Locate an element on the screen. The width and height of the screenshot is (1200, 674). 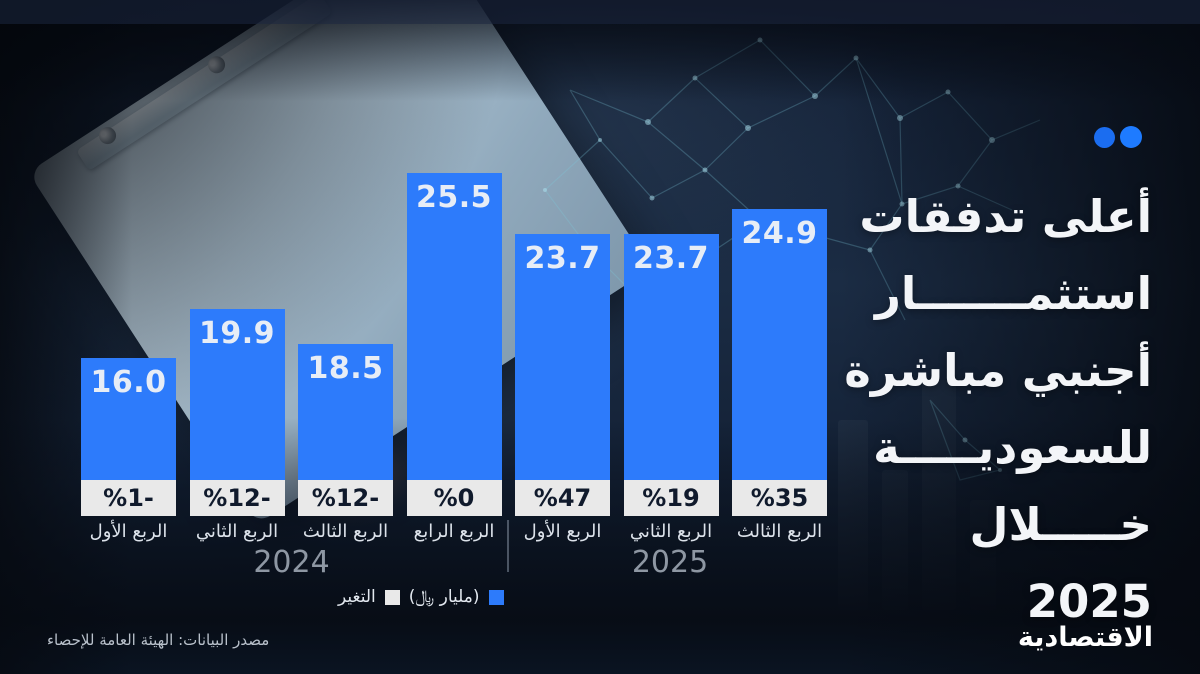
headline-line: للسعوديـــــة is located at coordinates (1012, 447).